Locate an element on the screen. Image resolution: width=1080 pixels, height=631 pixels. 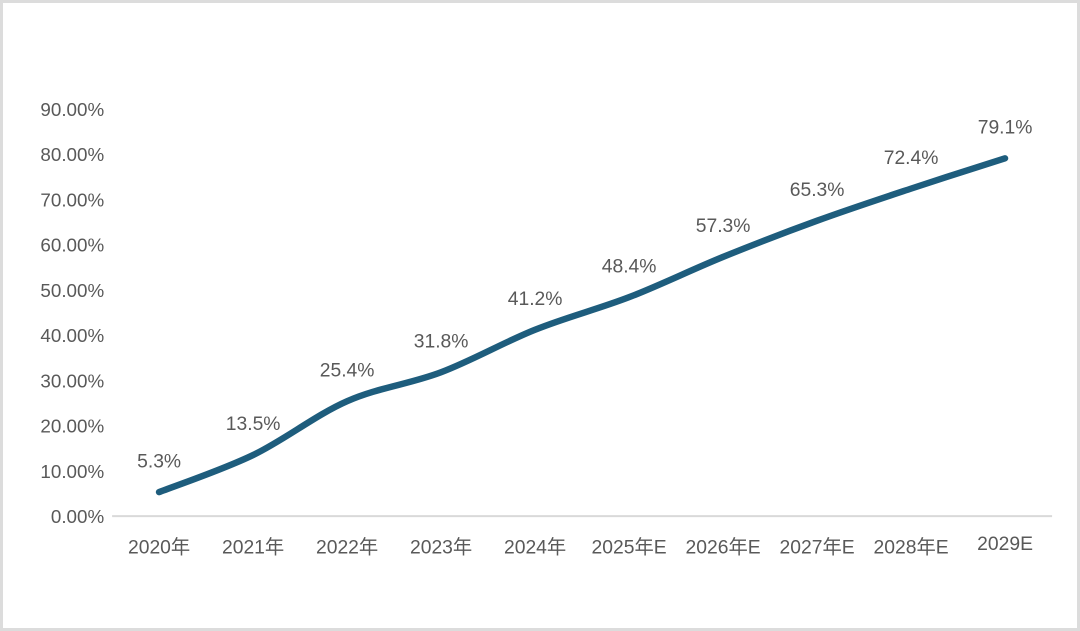
data-label: 5.3% is located at coordinates (159, 461).